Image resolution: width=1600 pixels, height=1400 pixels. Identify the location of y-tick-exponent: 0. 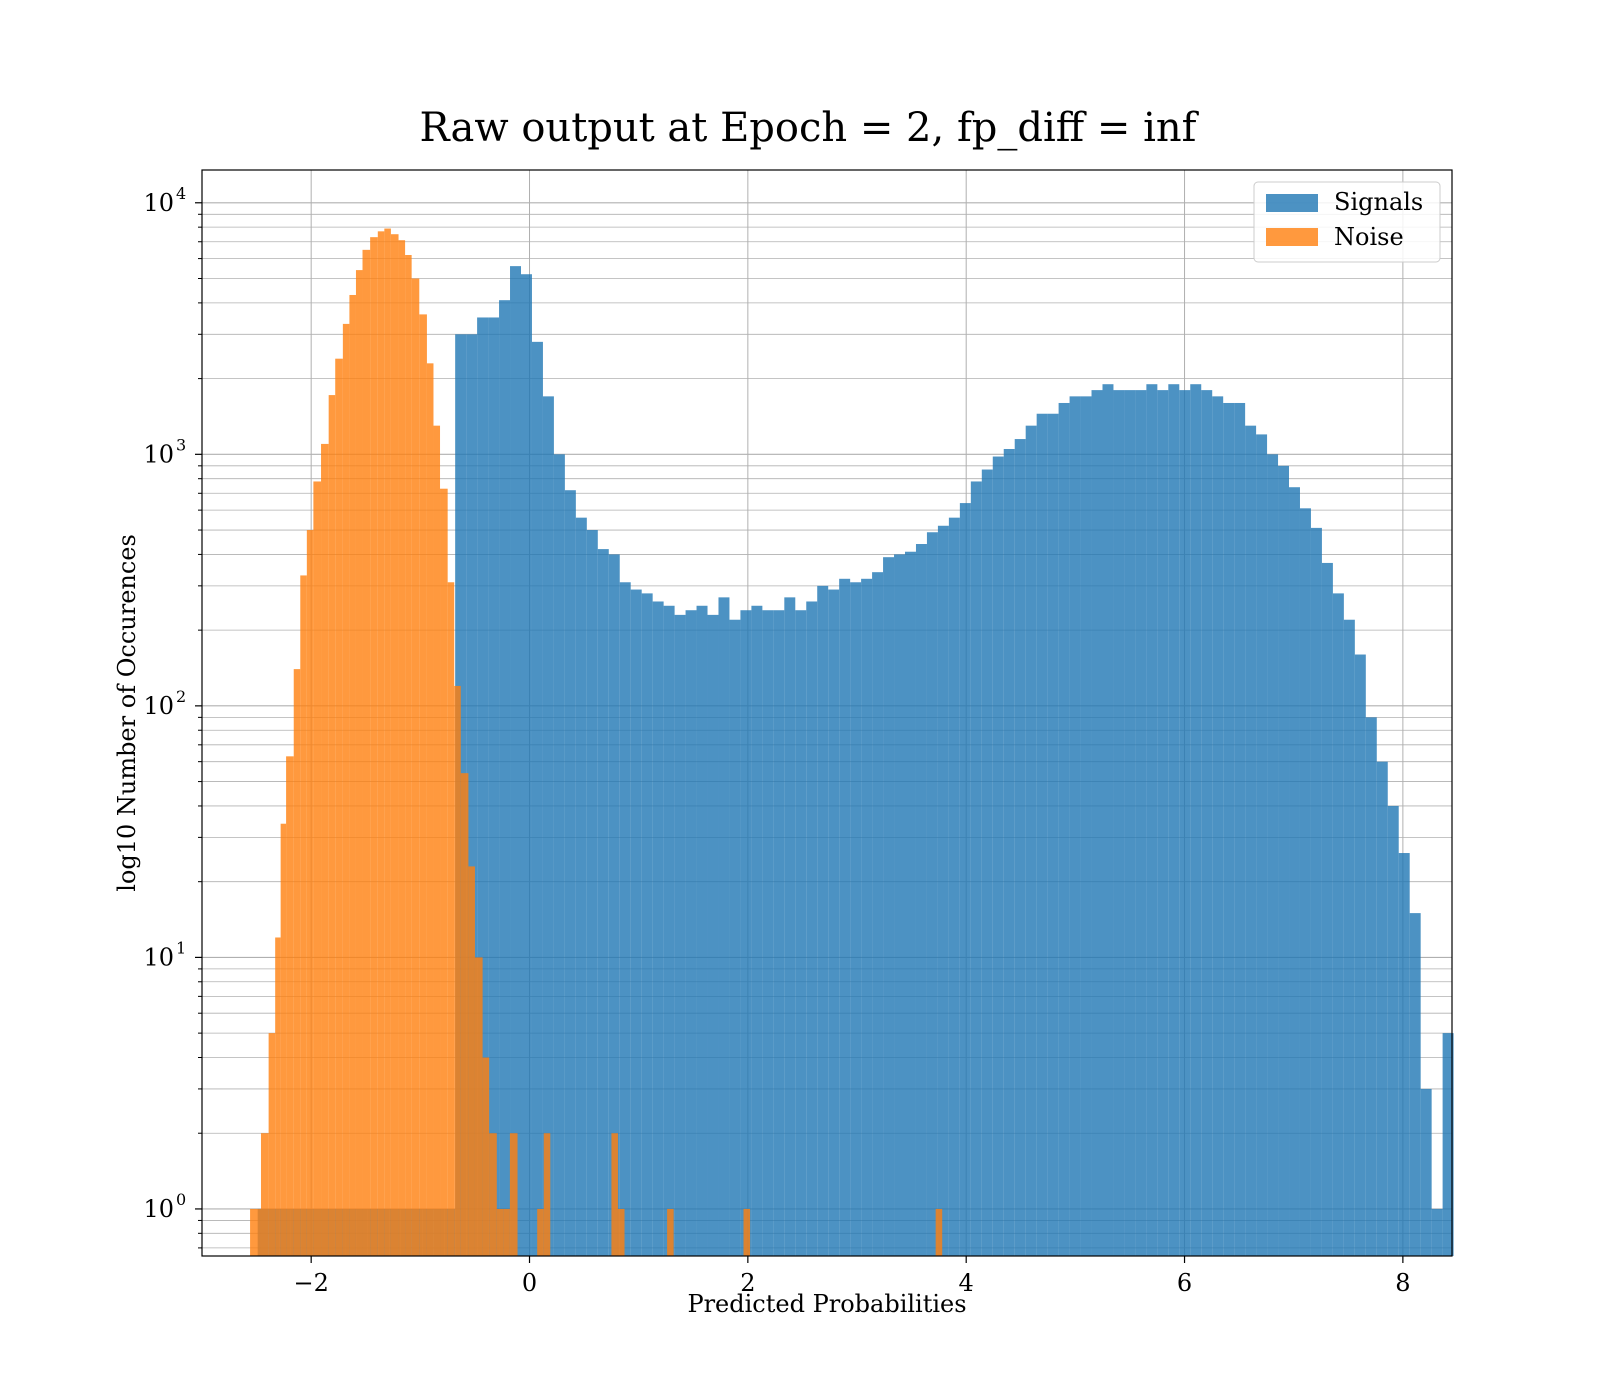
(181, 1199).